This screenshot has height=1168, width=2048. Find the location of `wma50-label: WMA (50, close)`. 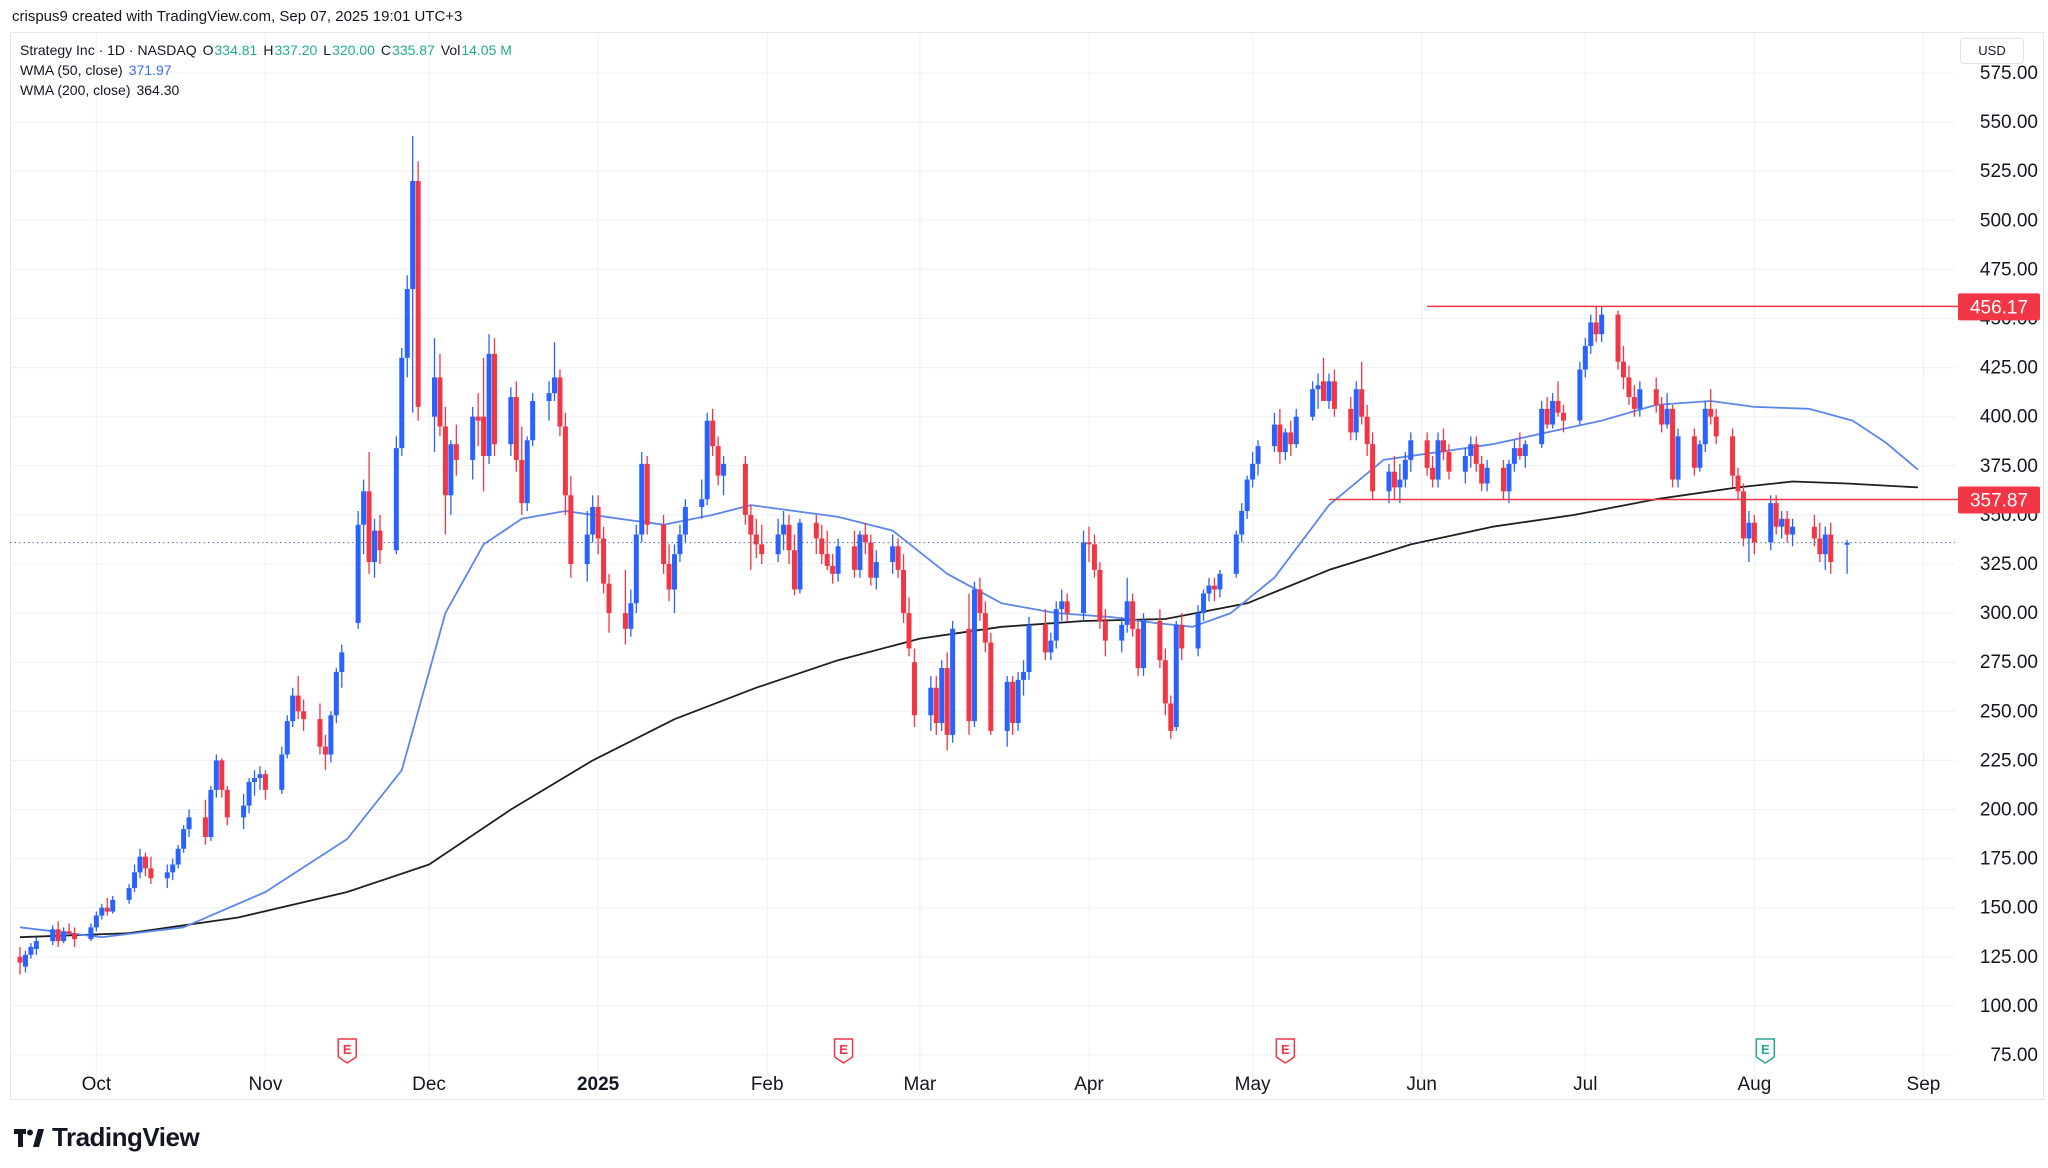

wma50-label: WMA (50, close) is located at coordinates (71, 70).